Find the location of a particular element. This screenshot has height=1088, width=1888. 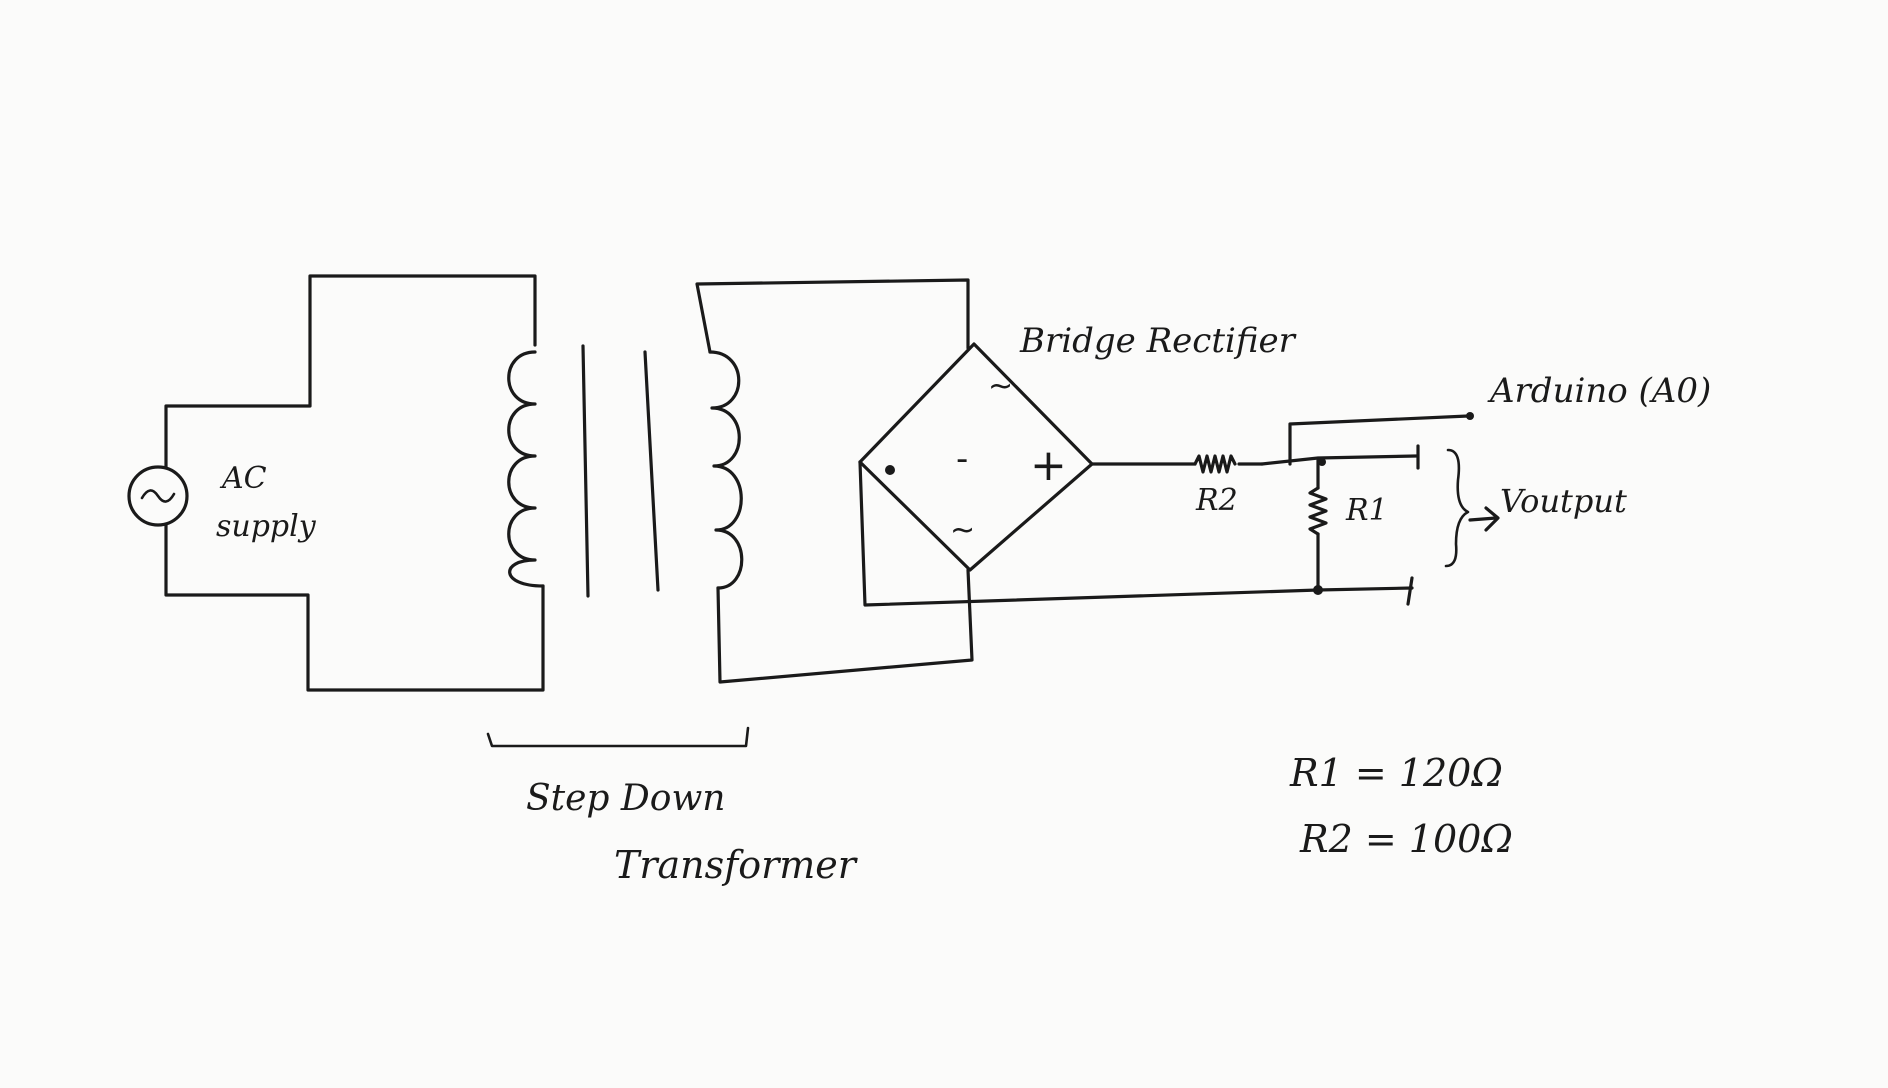

core-line-right is located at coordinates (651, 471).